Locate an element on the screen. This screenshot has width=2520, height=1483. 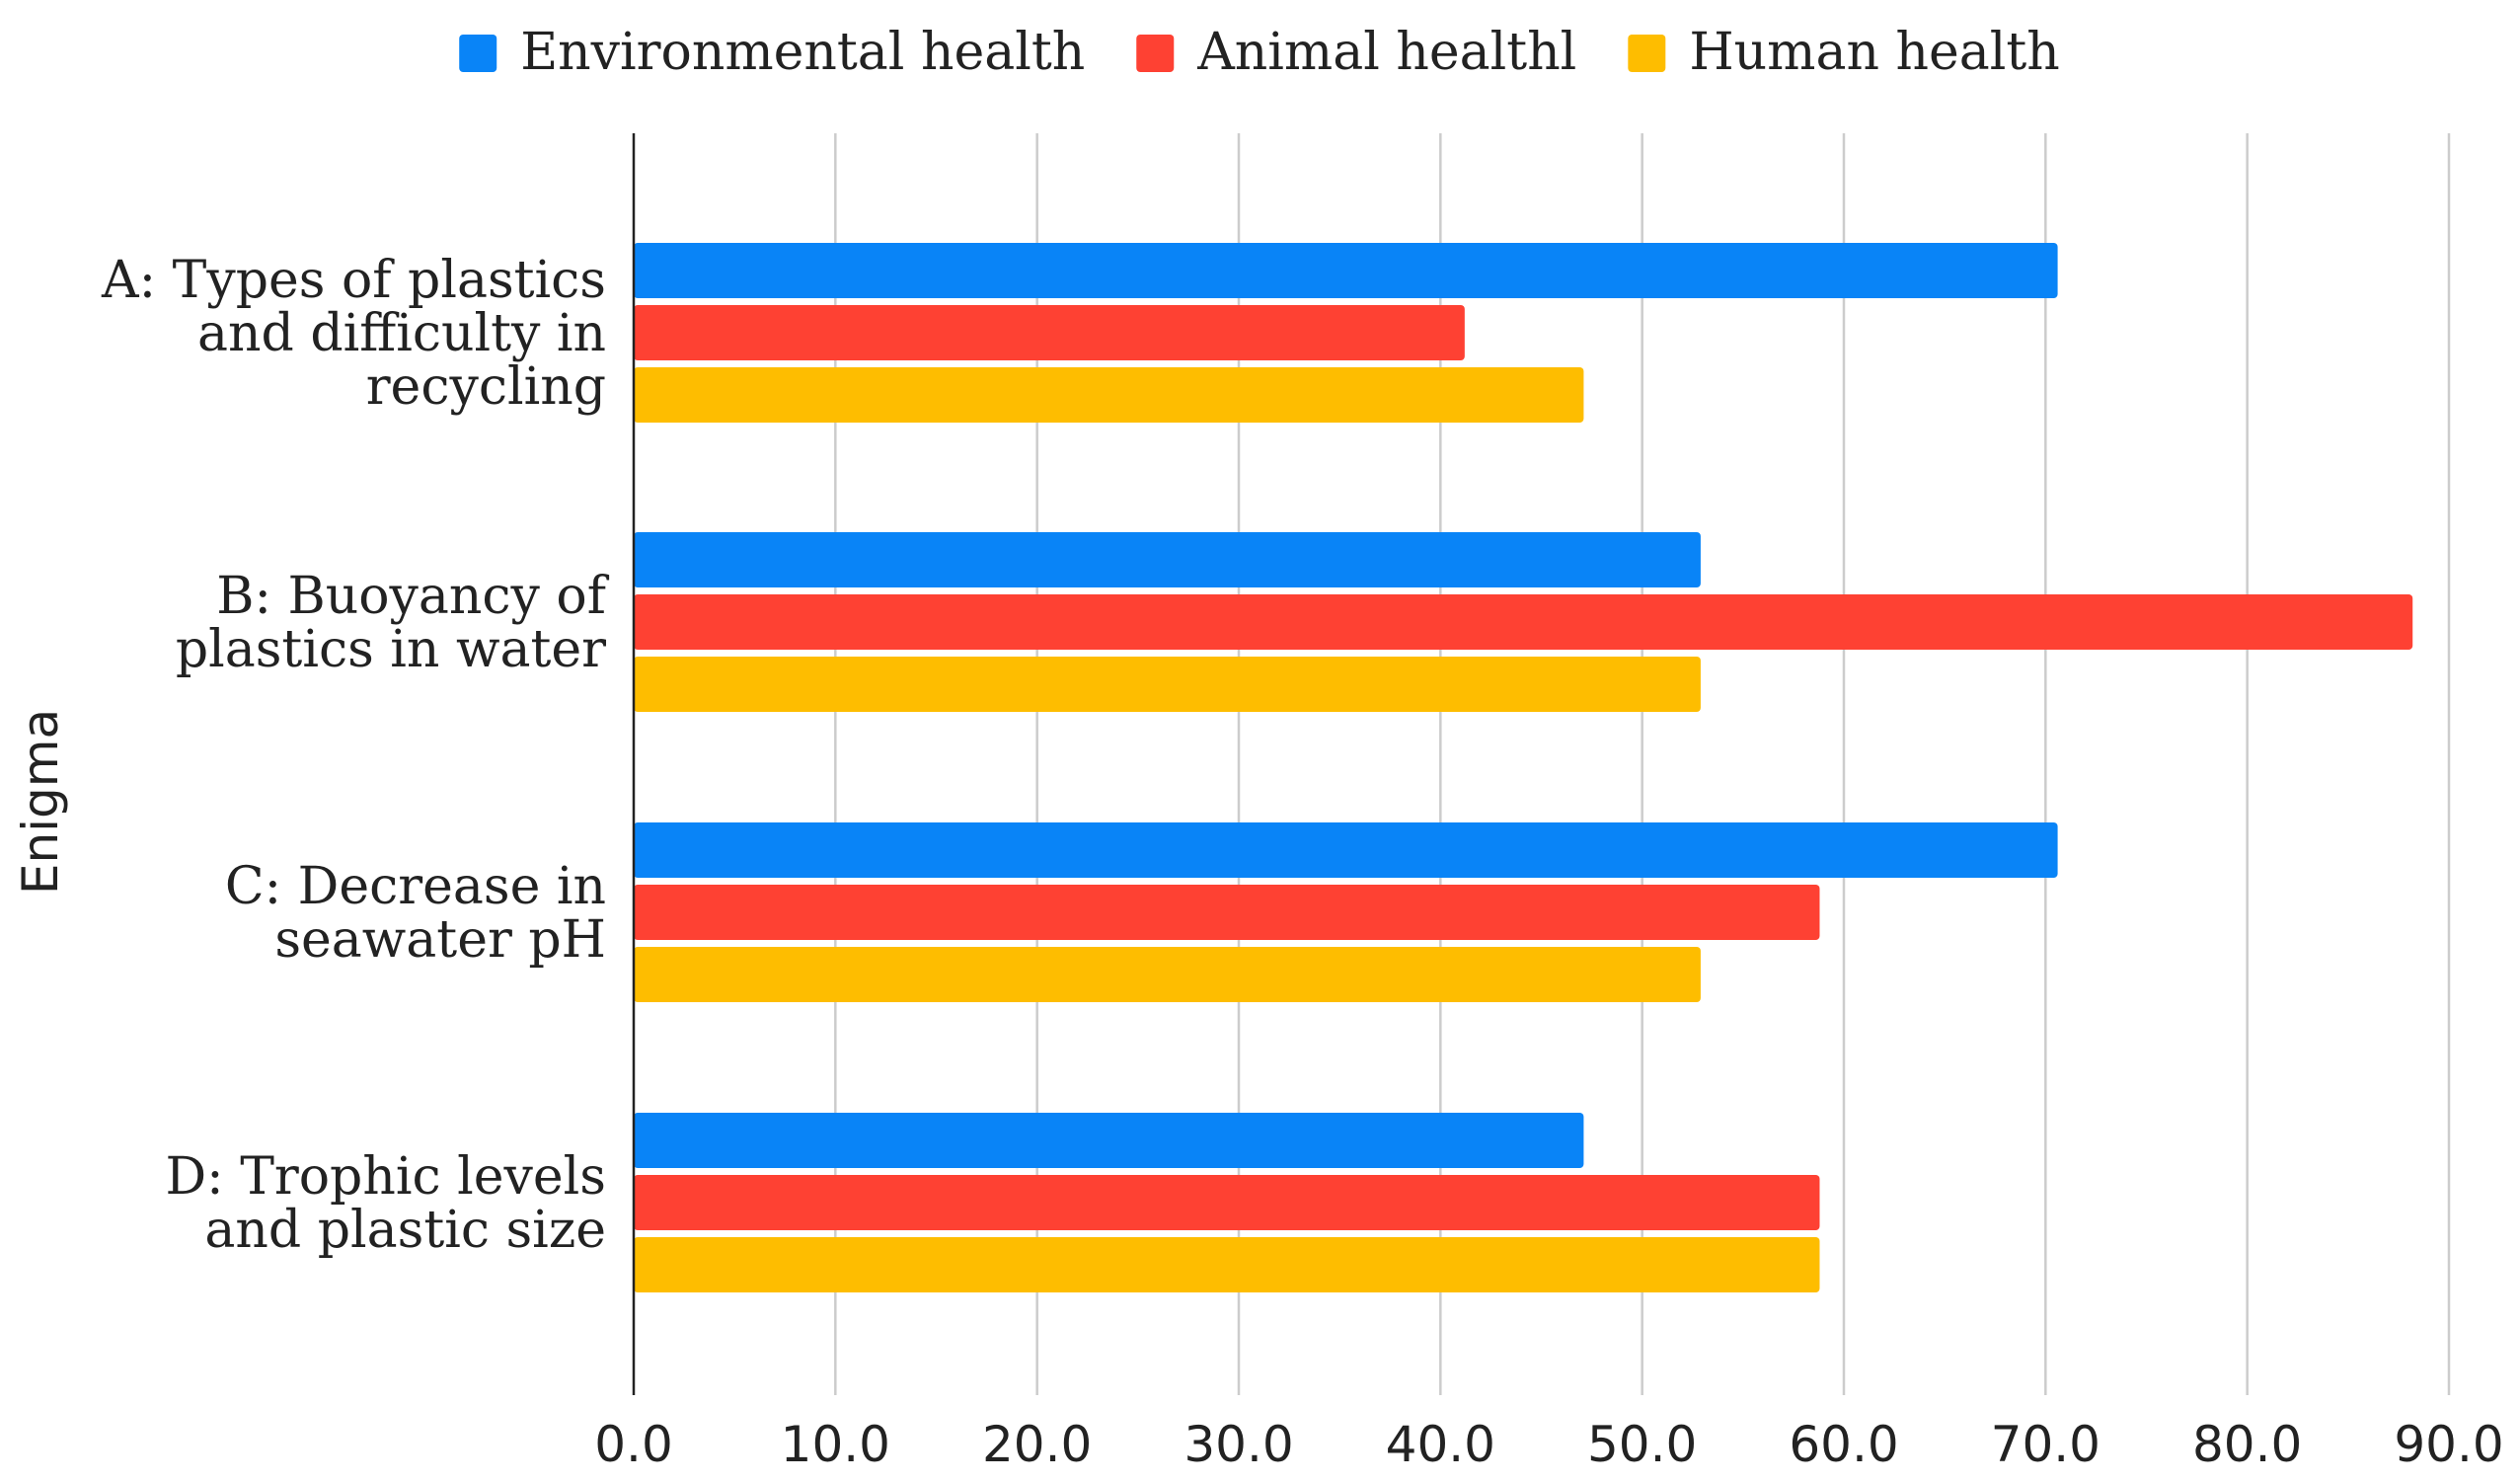
x-tick-label: 20.0 is located at coordinates (1037, 1445).